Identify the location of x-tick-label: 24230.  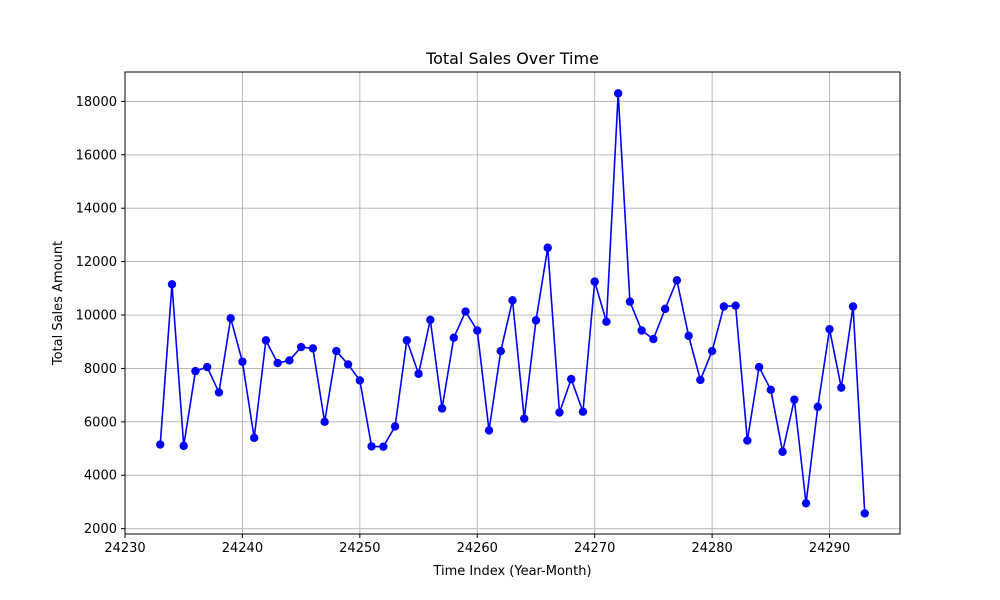
(124, 548).